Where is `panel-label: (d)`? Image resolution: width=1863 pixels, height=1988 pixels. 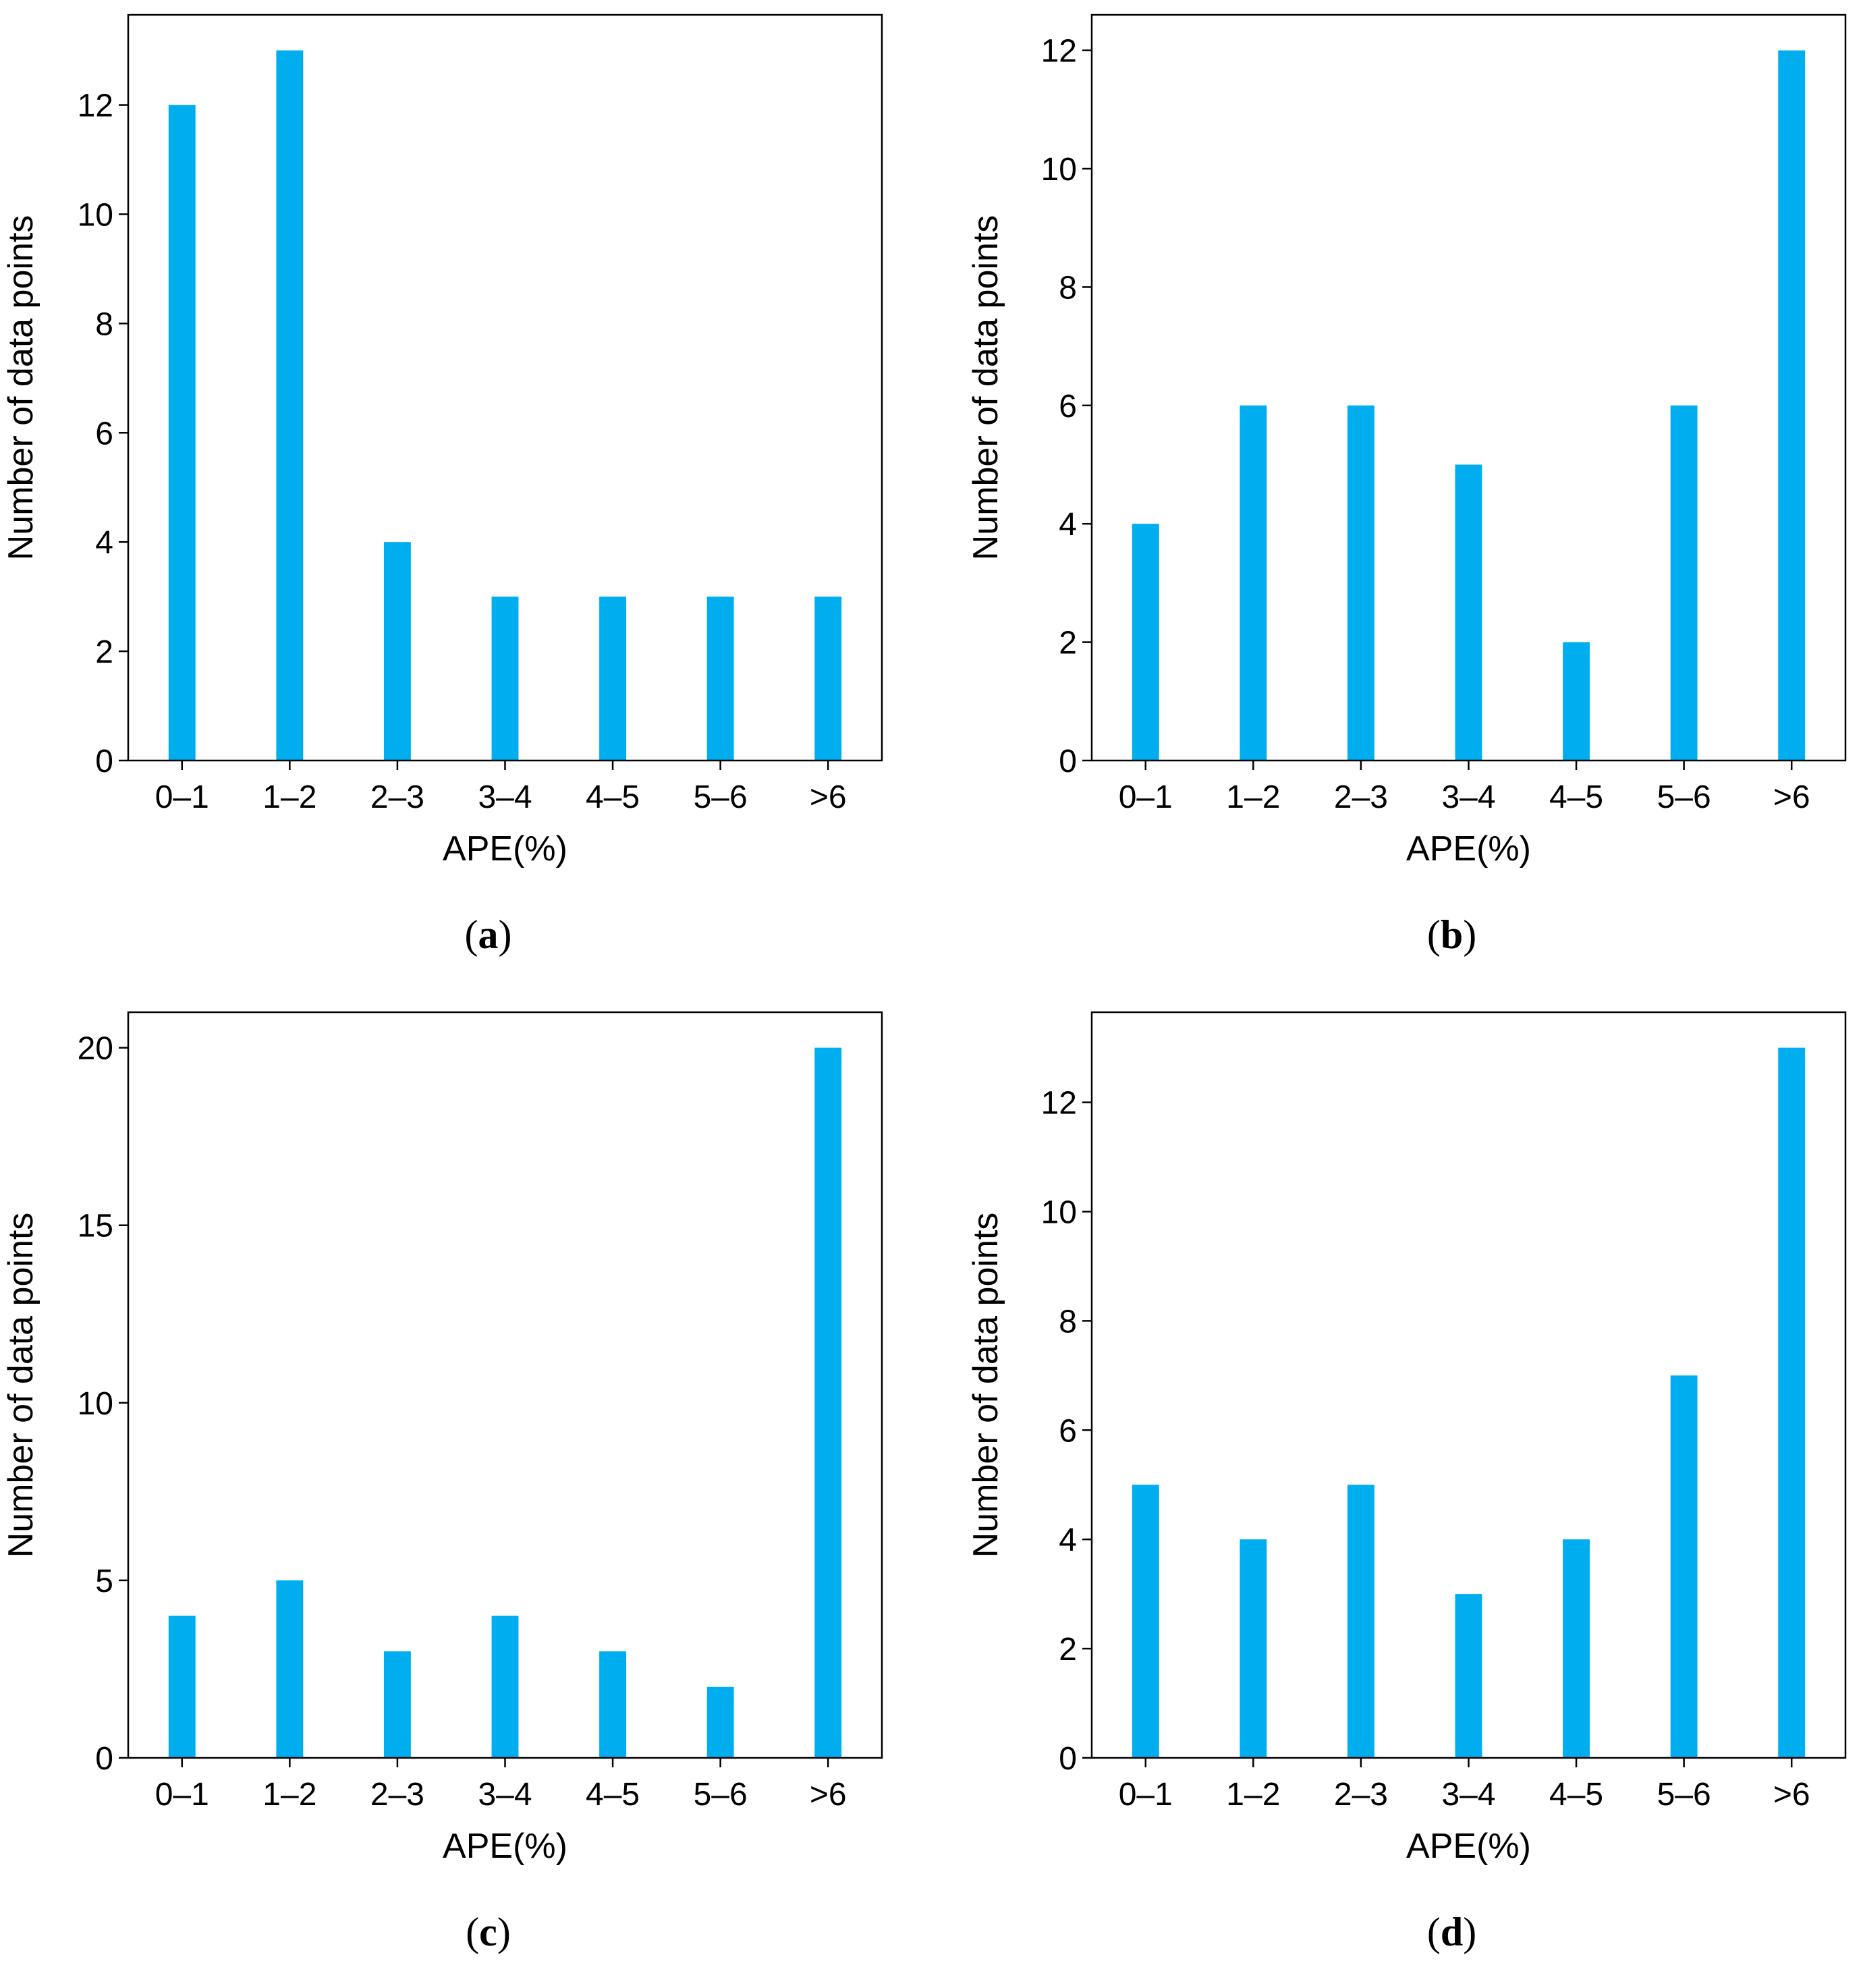 panel-label: (d) is located at coordinates (1451, 1932).